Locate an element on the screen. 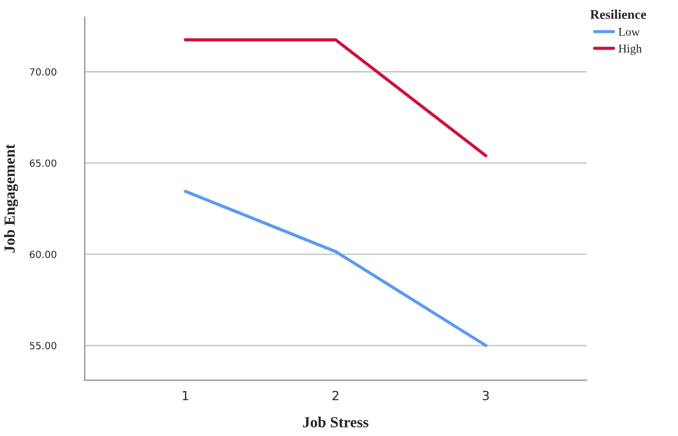  legend-title: Resilience is located at coordinates (618, 14).